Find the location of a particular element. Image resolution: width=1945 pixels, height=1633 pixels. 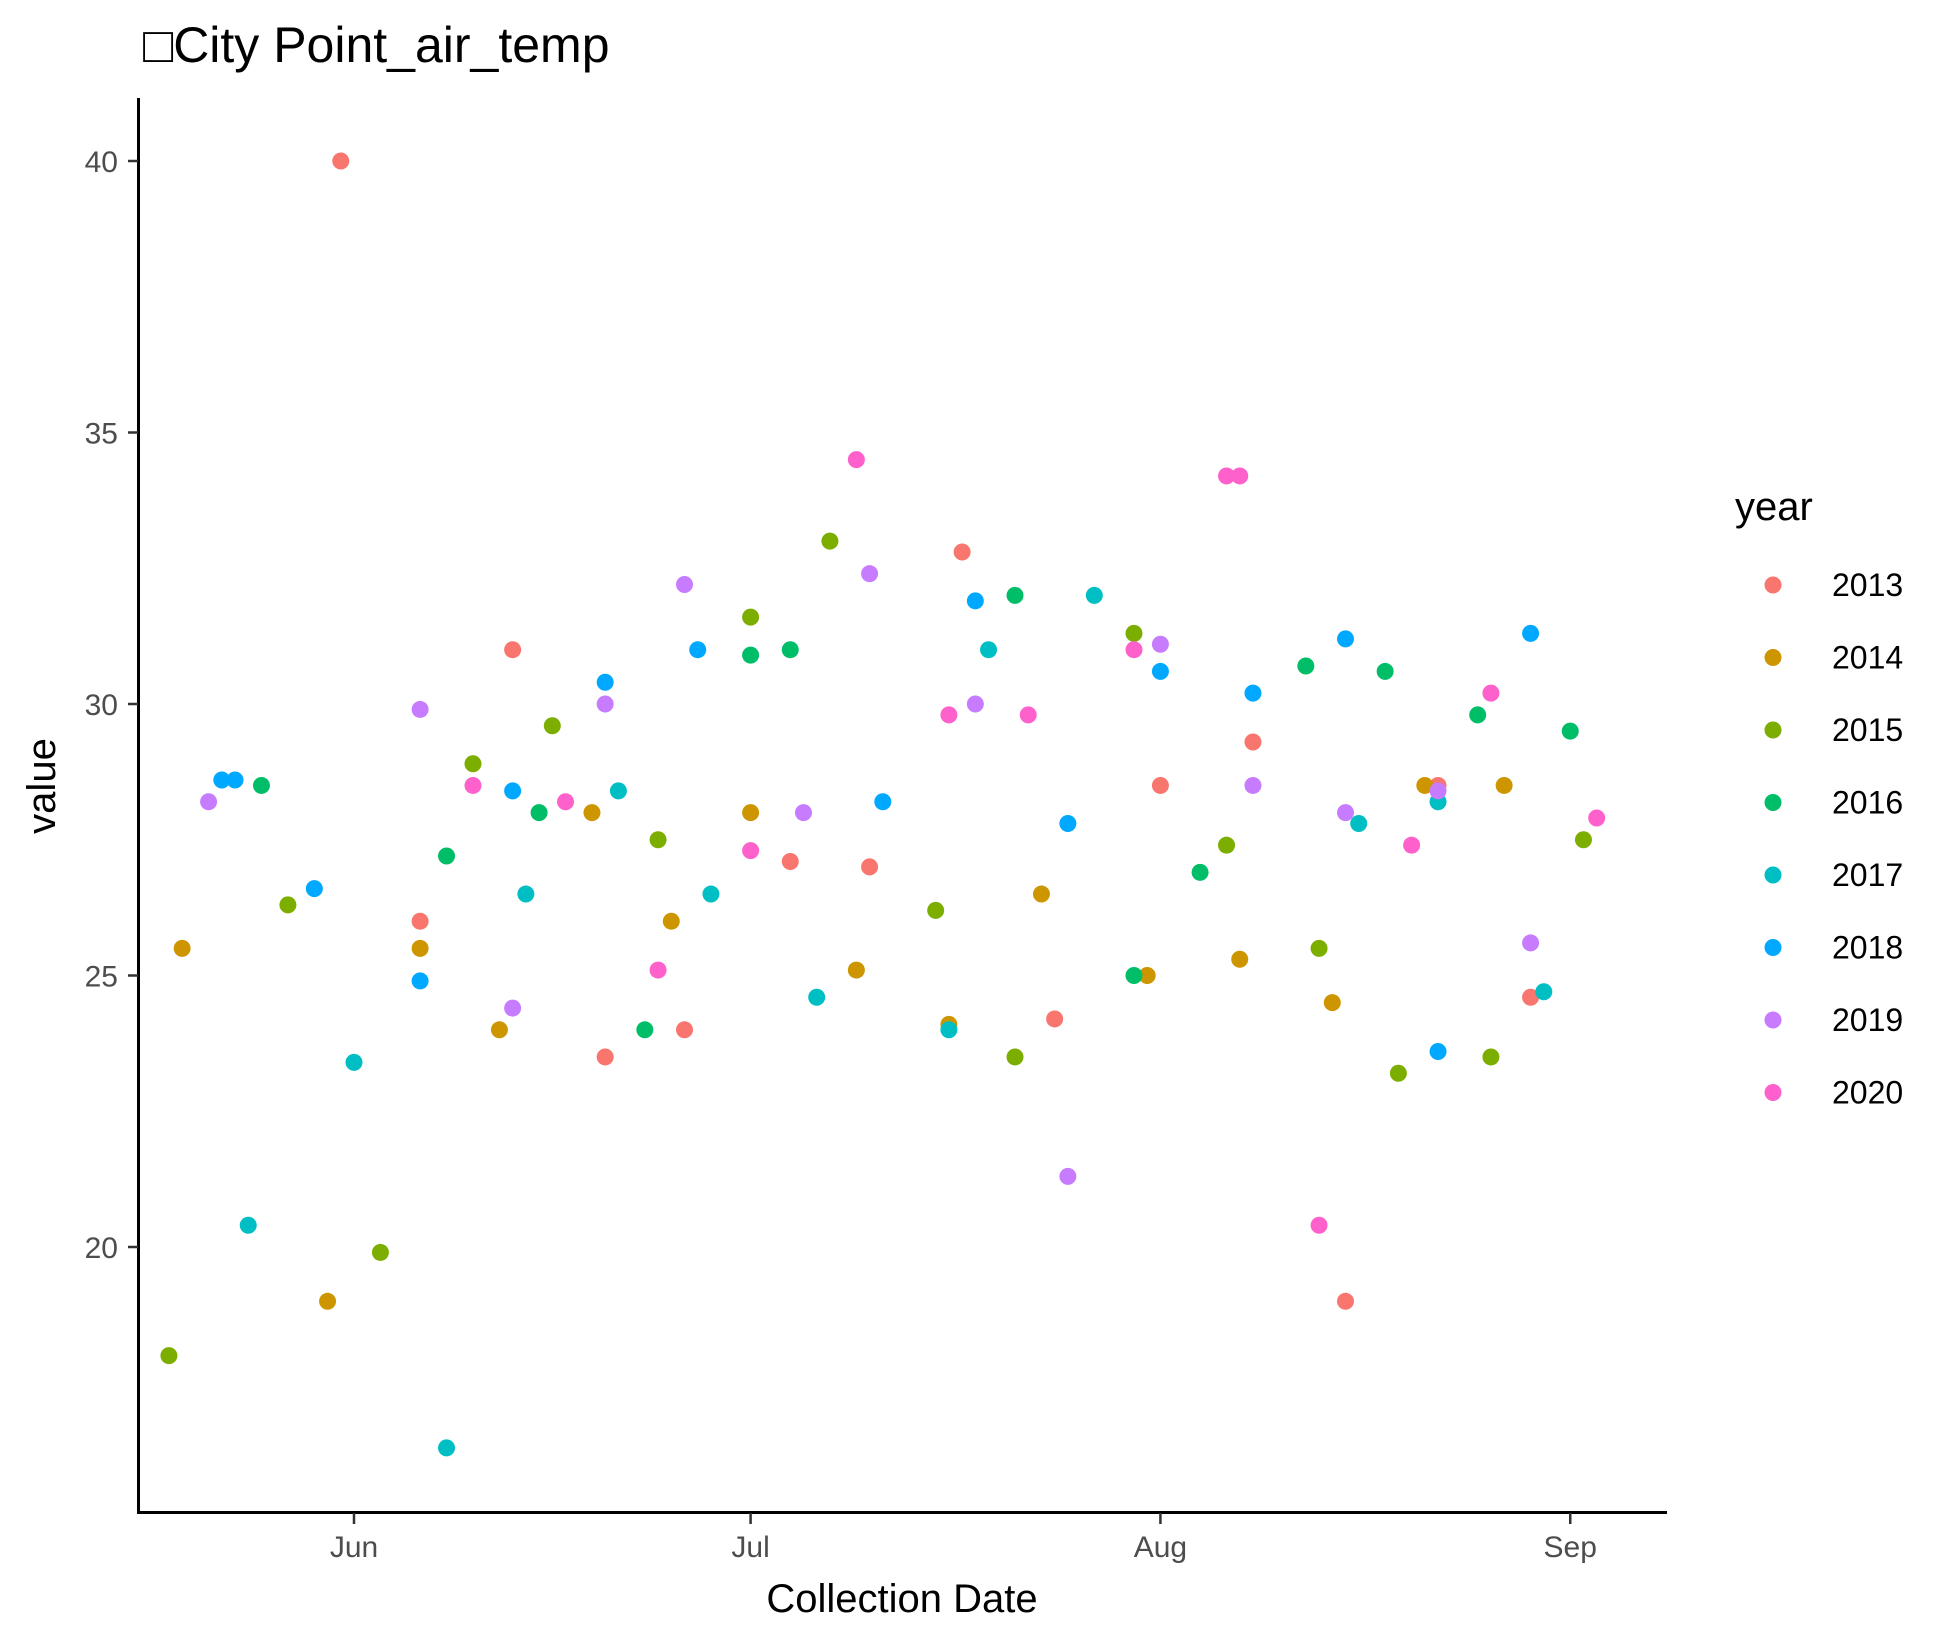

x-tick-label: Jun is located at coordinates (354, 1547).